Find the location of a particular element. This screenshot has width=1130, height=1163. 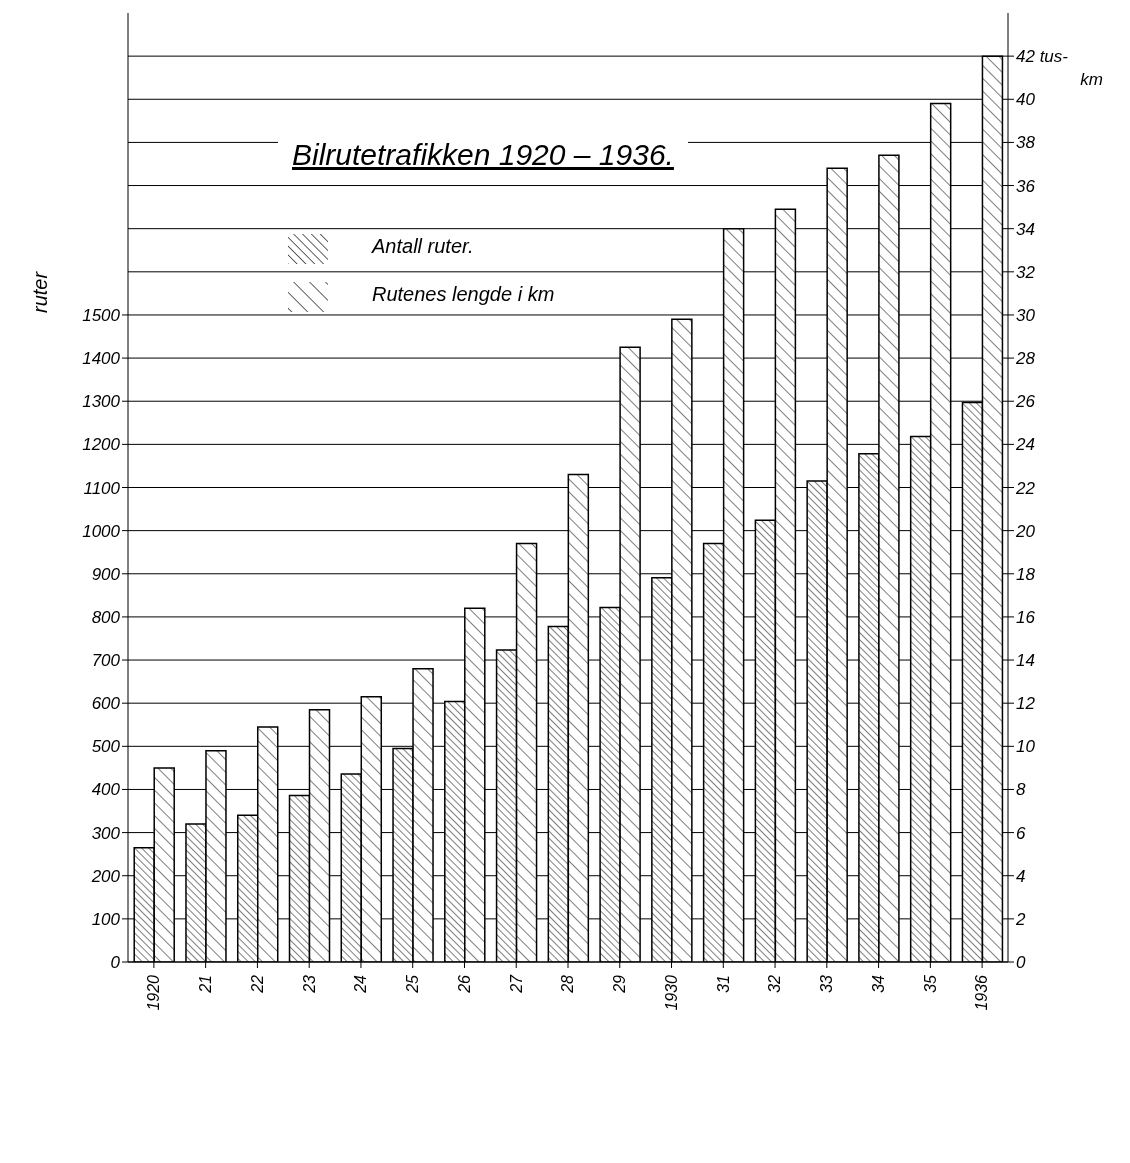

y2-tick-label: 8 is located at coordinates (1021, 790).